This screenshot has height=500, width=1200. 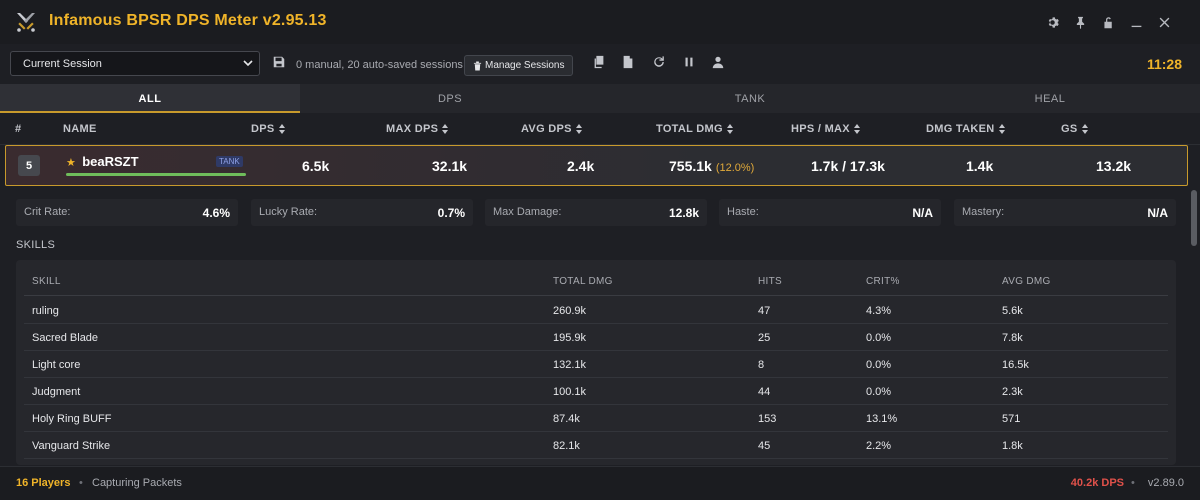 What do you see at coordinates (1069, 129) in the screenshot?
I see `col-gs-label: GS` at bounding box center [1069, 129].